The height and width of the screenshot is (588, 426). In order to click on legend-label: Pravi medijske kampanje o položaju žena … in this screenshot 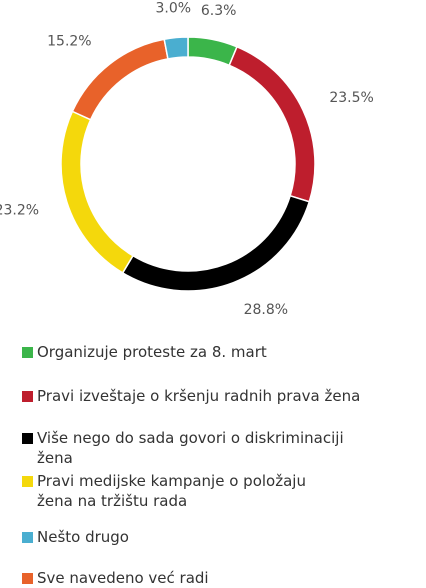, I will do `click(171, 491)`.